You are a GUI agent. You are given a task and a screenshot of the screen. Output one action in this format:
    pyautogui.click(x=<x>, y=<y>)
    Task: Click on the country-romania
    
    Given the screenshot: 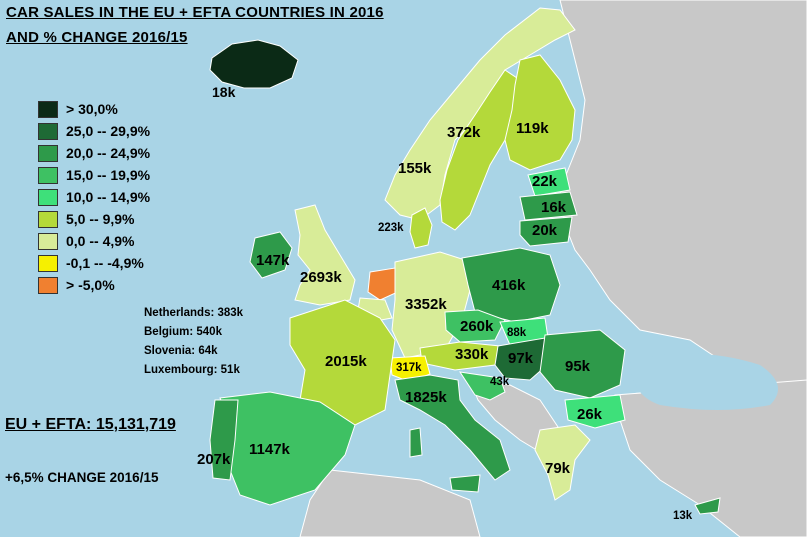 What is the action you would take?
    pyautogui.click(x=582, y=364)
    